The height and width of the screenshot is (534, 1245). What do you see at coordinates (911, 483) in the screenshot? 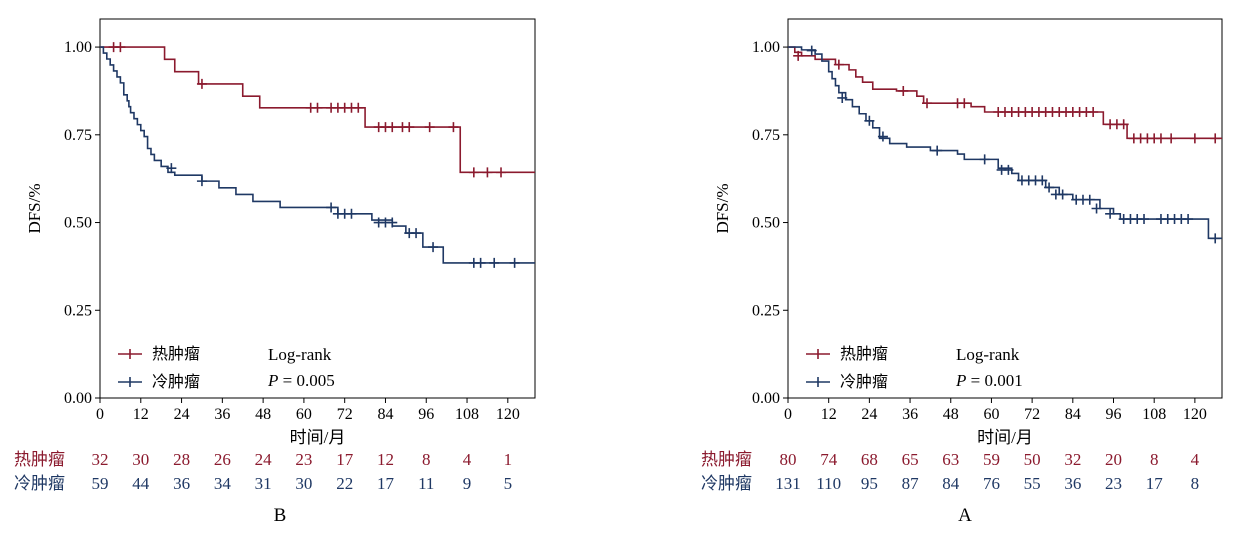
I see `risk-count: 87` at bounding box center [911, 483].